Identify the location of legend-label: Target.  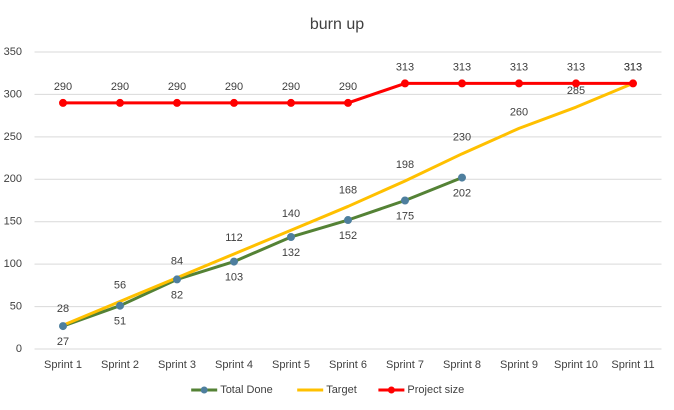
(341, 390).